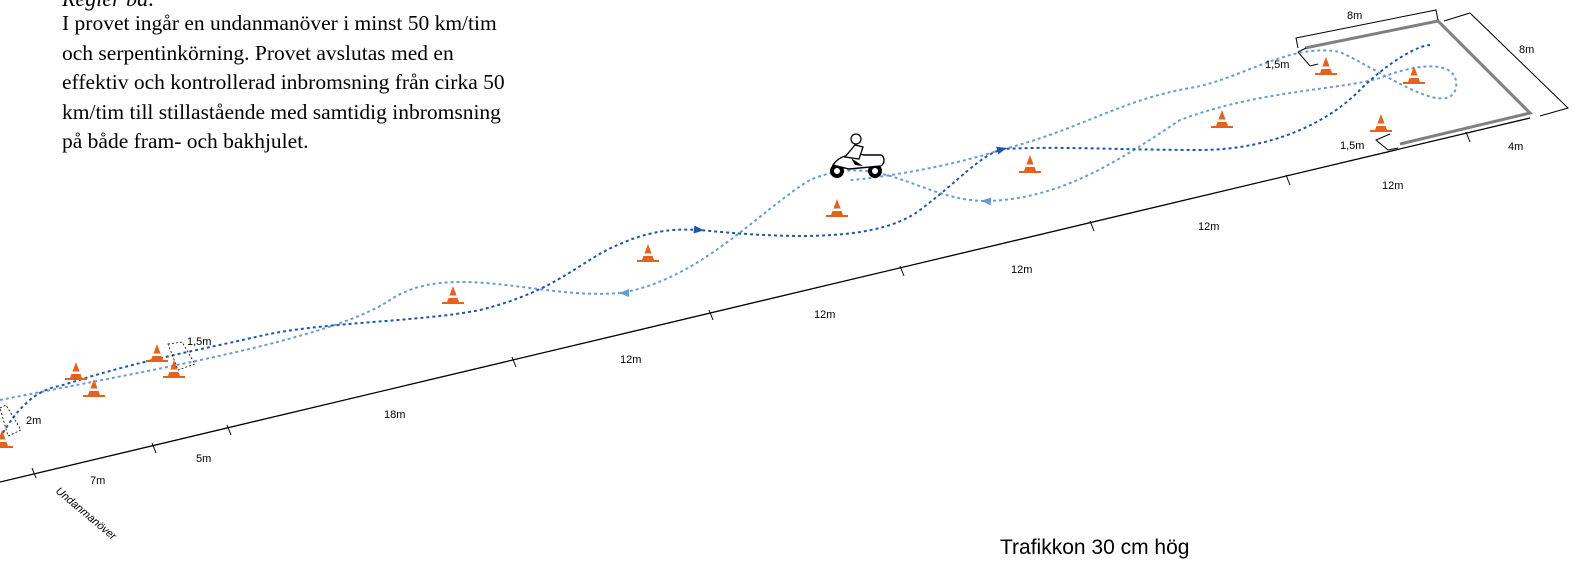 The width and height of the screenshot is (1581, 561). I want to click on measure-2m: 2m, so click(33, 421).